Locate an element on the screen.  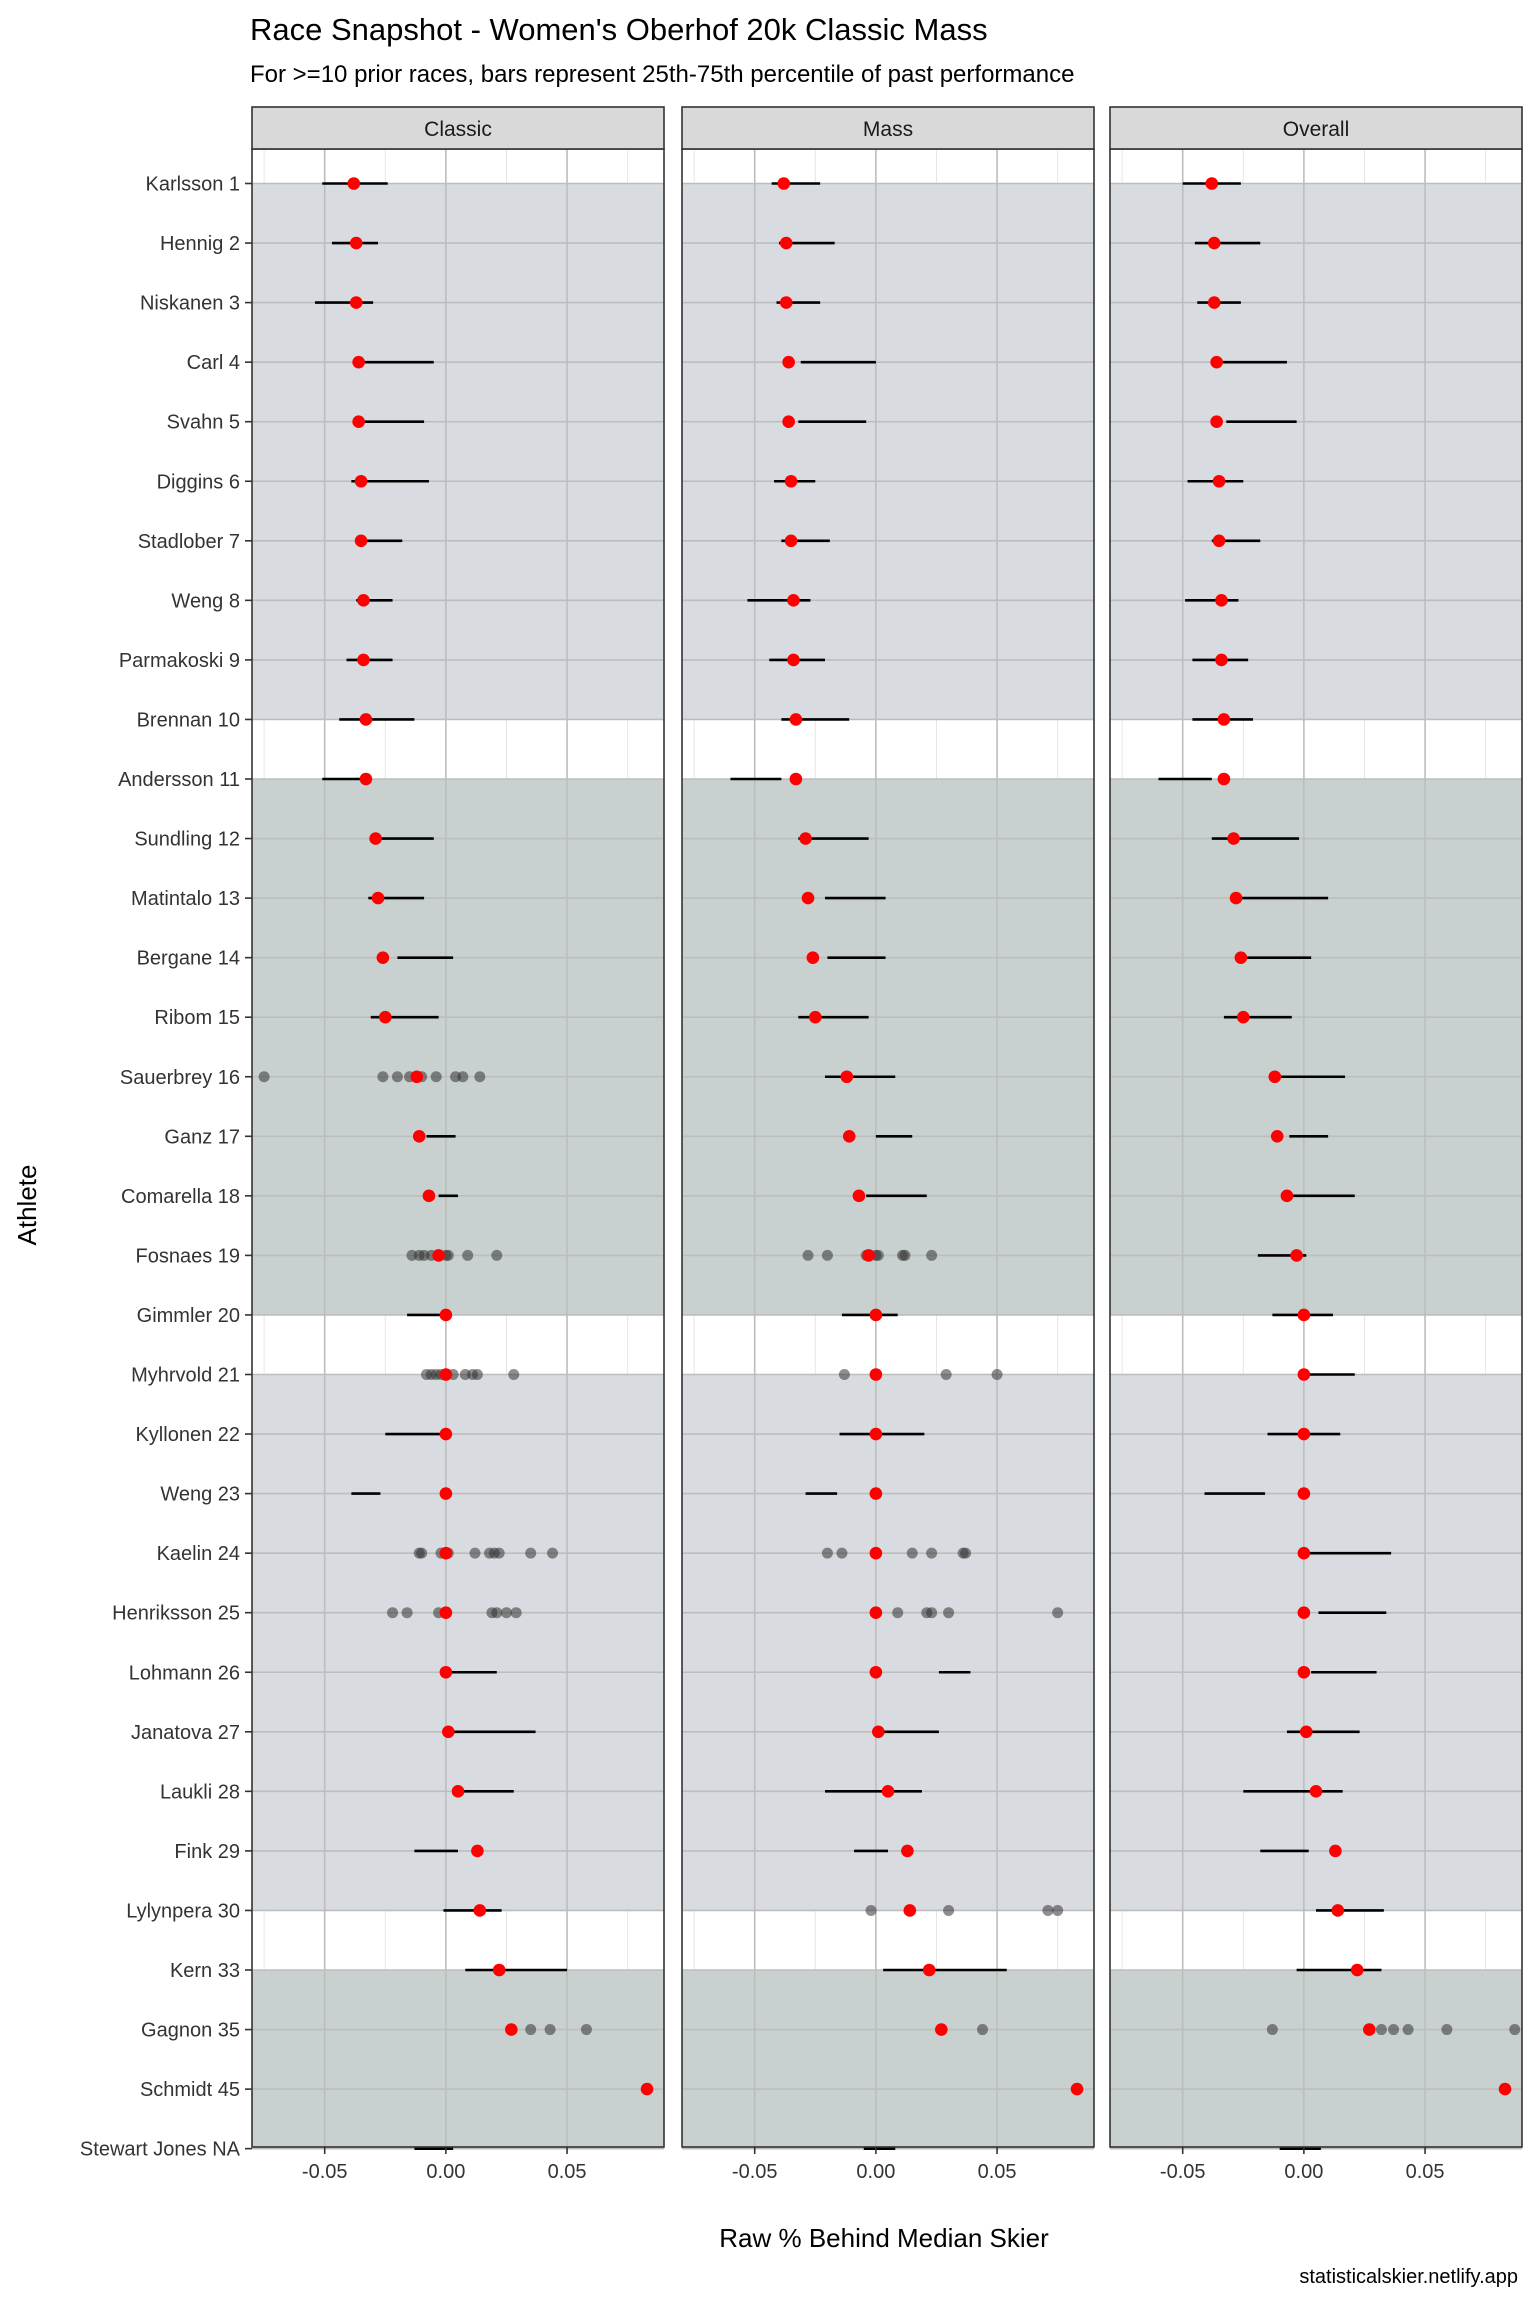
athlete-label-weng-8: Weng 8 is located at coordinates (205, 601).